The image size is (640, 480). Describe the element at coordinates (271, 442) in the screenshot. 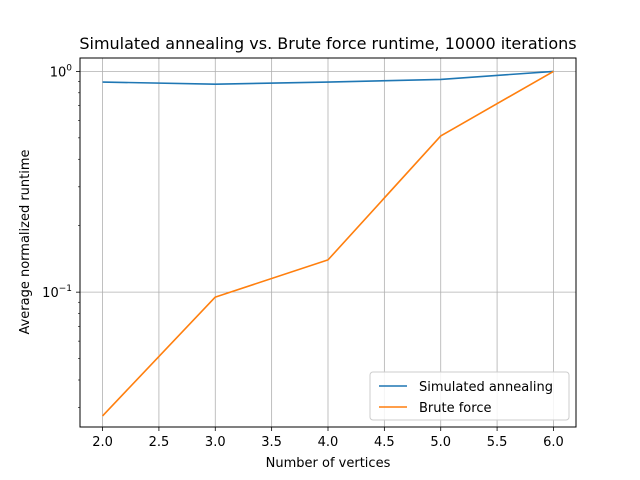

I see `x-tick-label: 3.5` at that location.